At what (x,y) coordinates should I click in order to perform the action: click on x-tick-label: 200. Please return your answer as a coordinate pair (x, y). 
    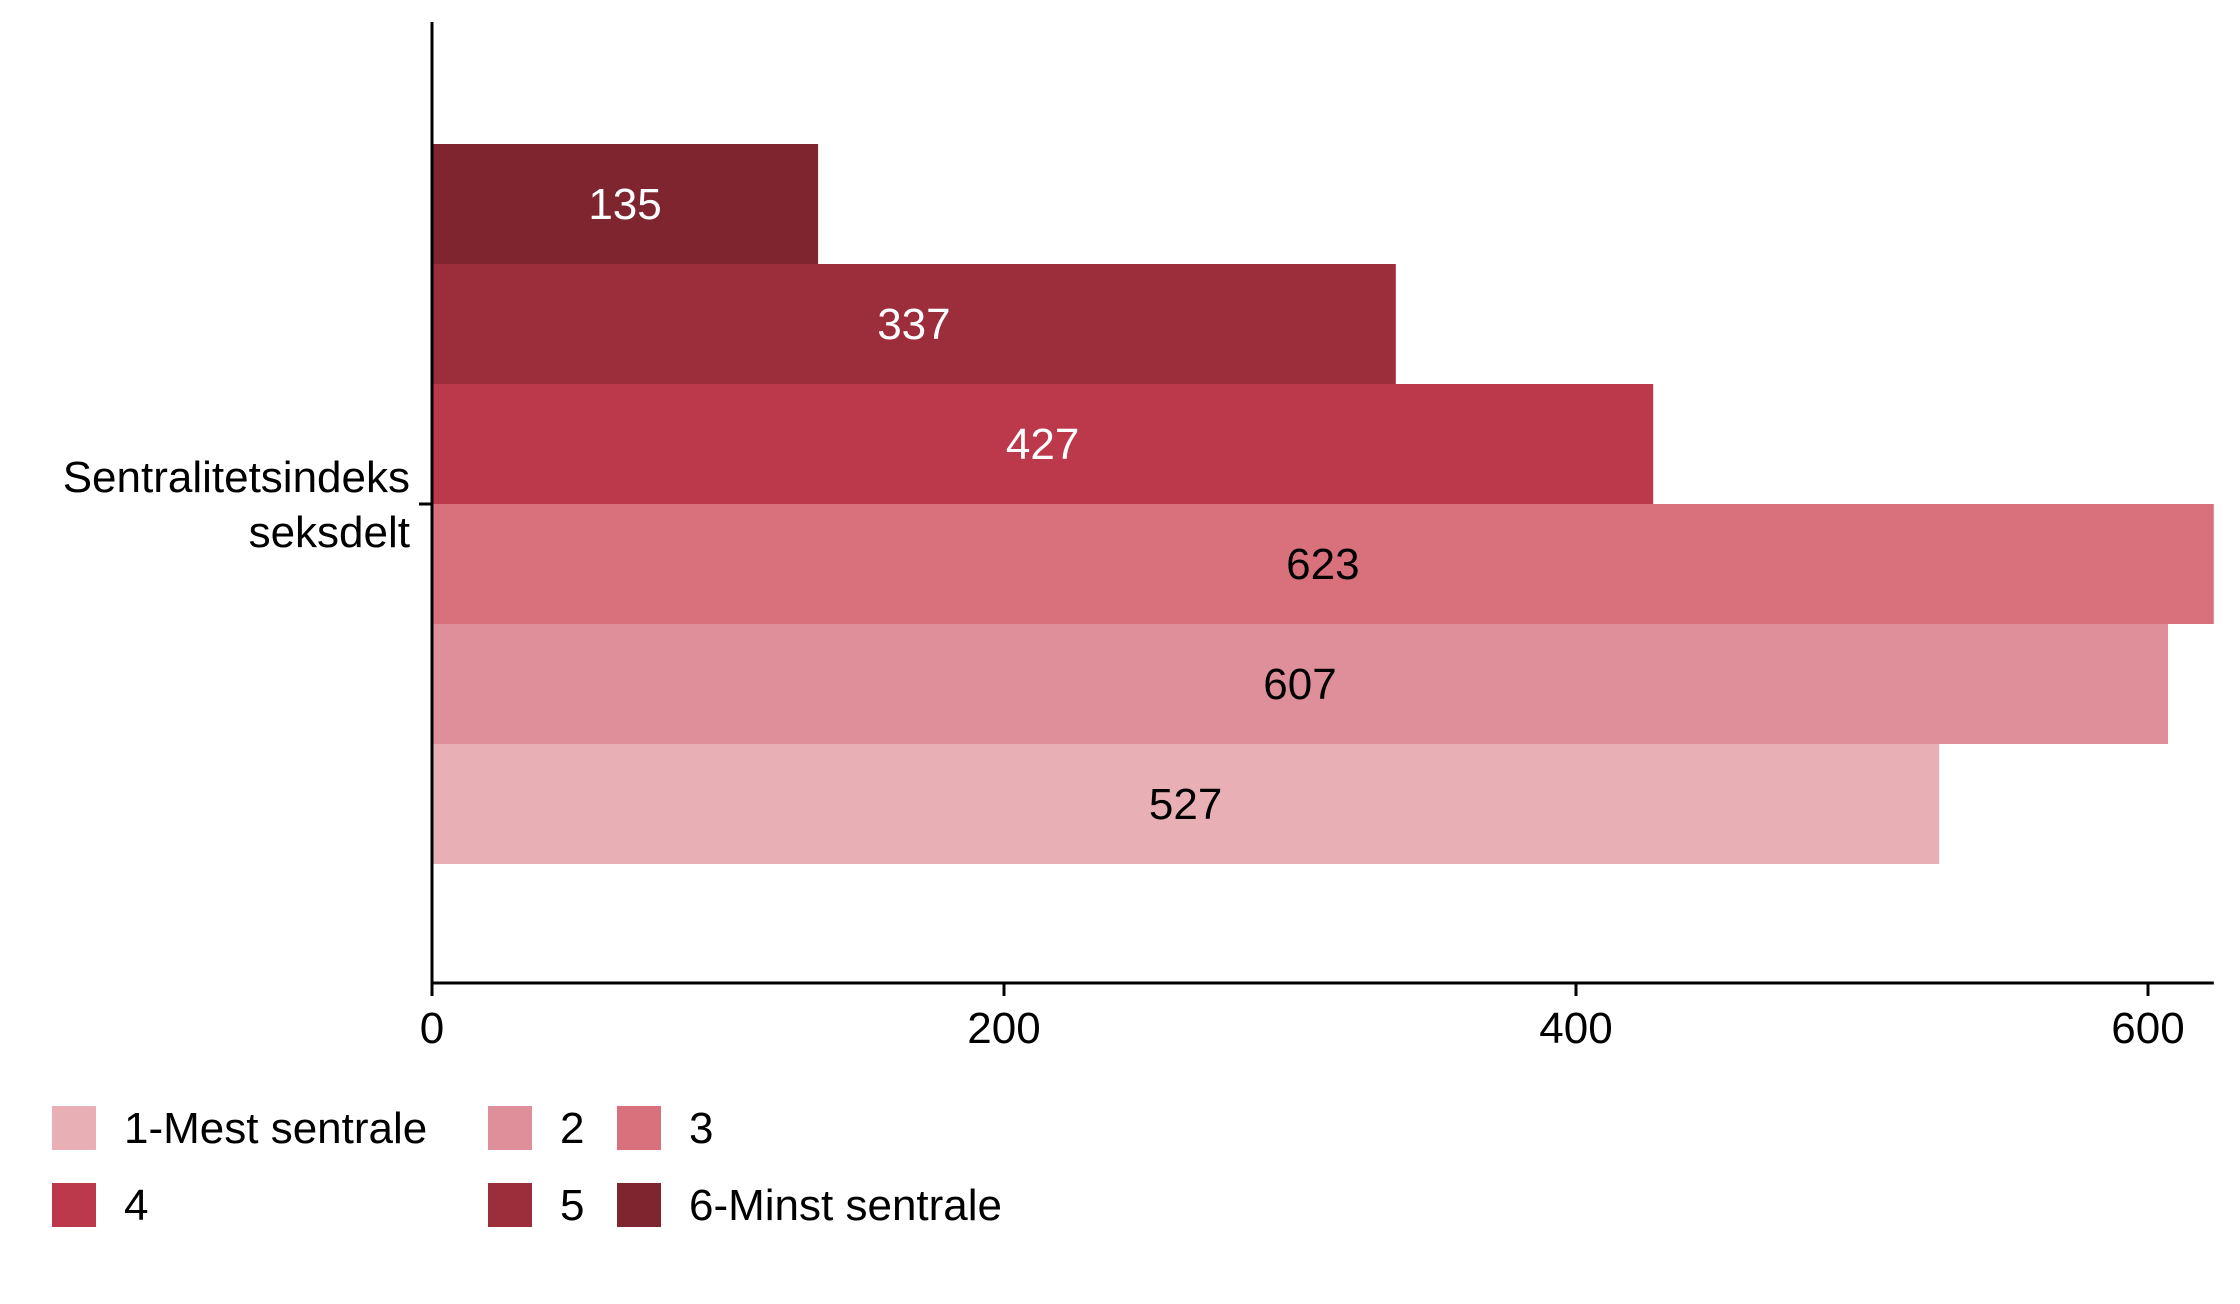
    Looking at the image, I should click on (1003, 1028).